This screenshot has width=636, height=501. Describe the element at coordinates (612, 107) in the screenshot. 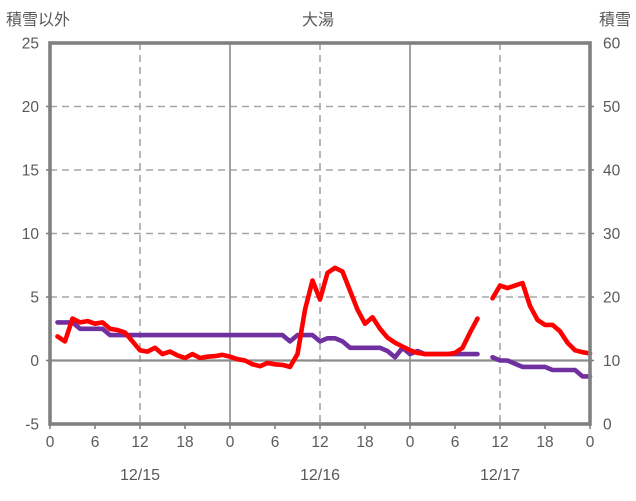

I see `y-right-tick-label: 50` at that location.